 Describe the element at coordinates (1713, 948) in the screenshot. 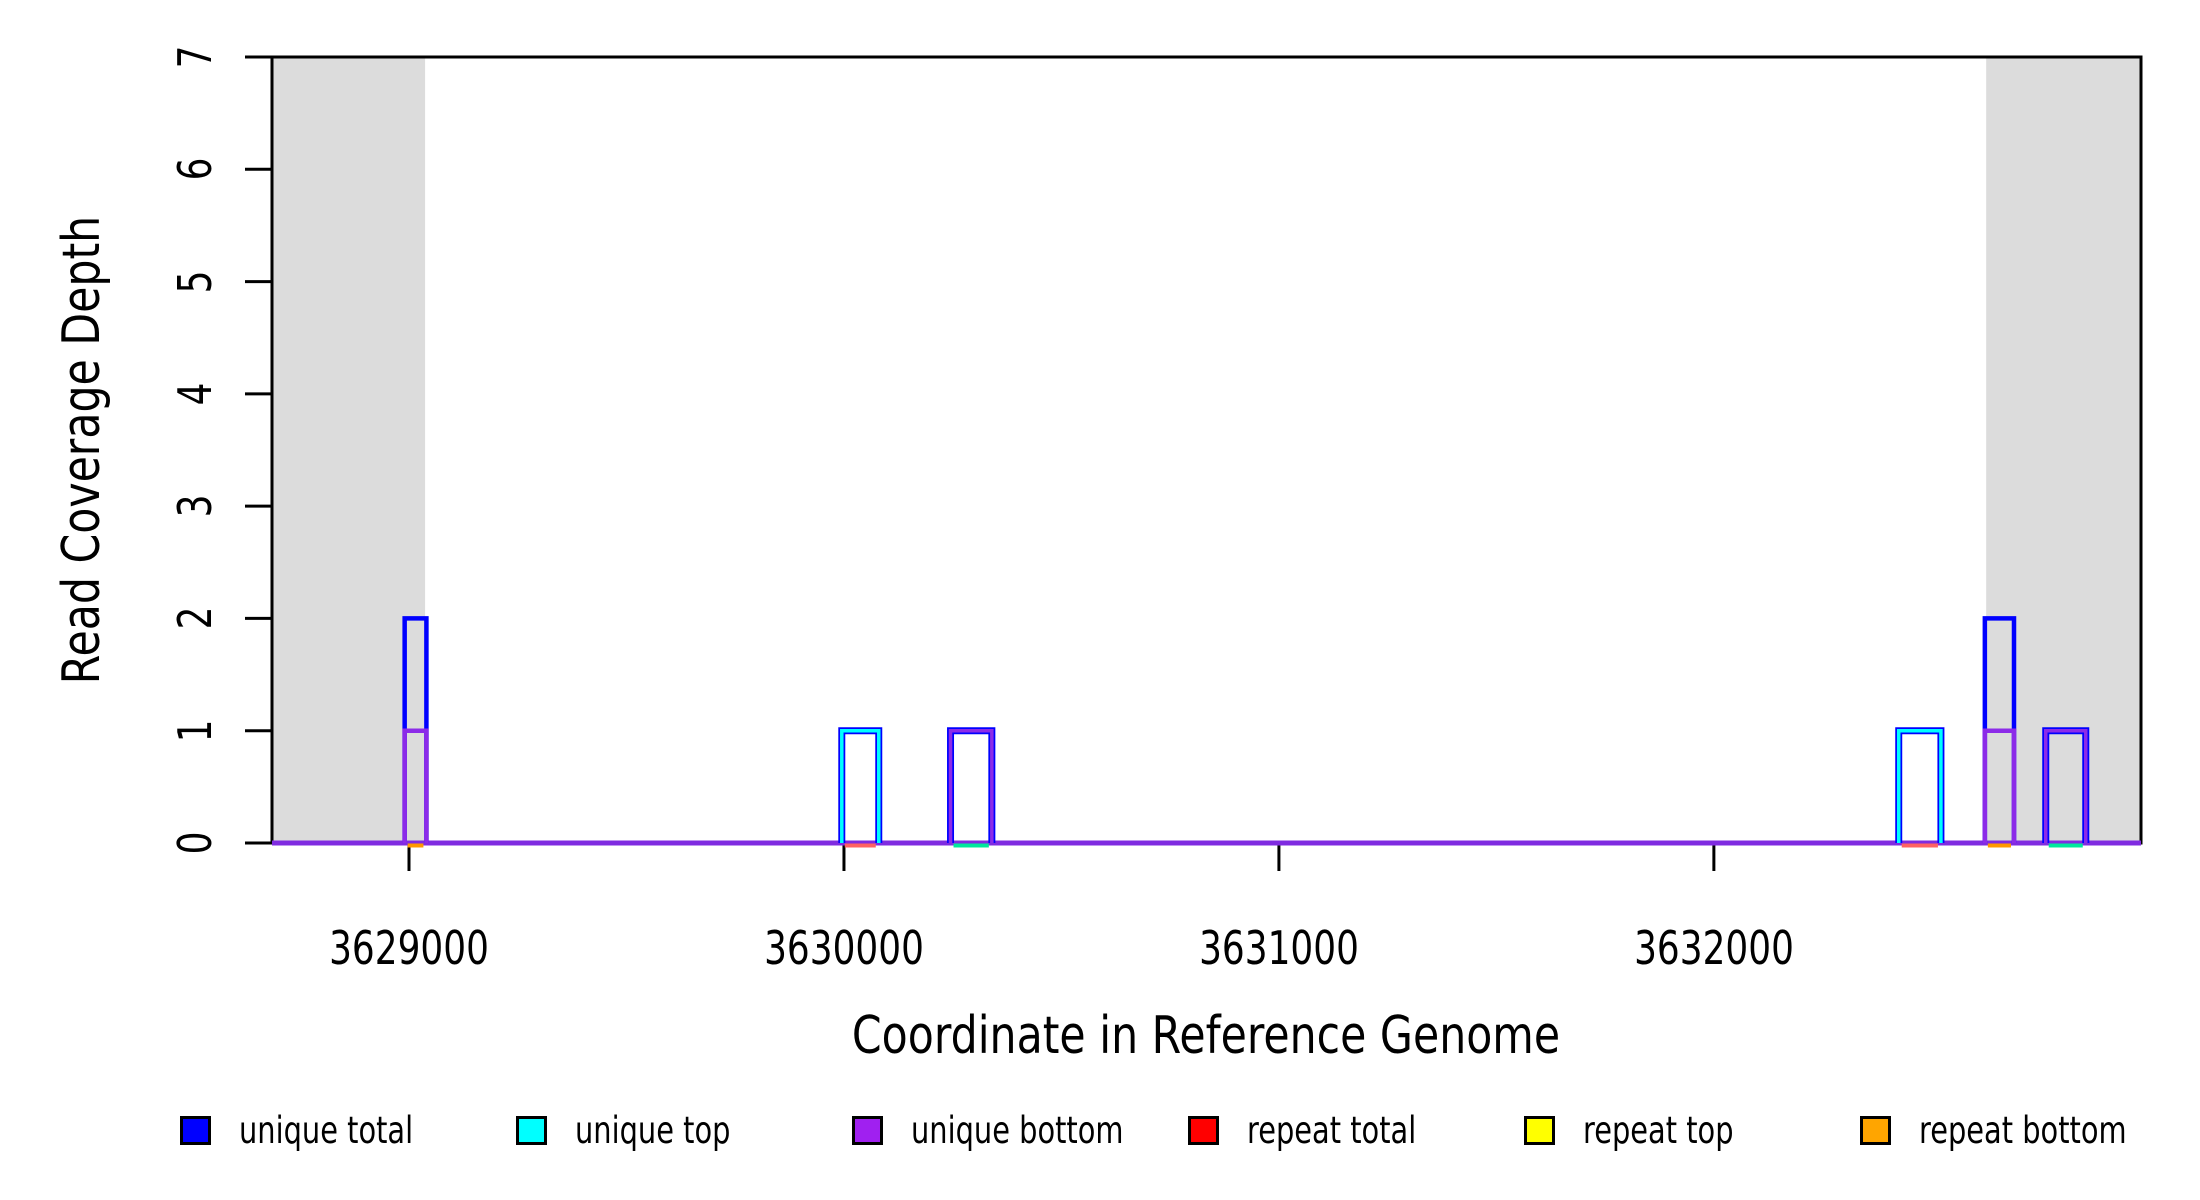

I see `x-tick-label-3632000: 3632000` at that location.